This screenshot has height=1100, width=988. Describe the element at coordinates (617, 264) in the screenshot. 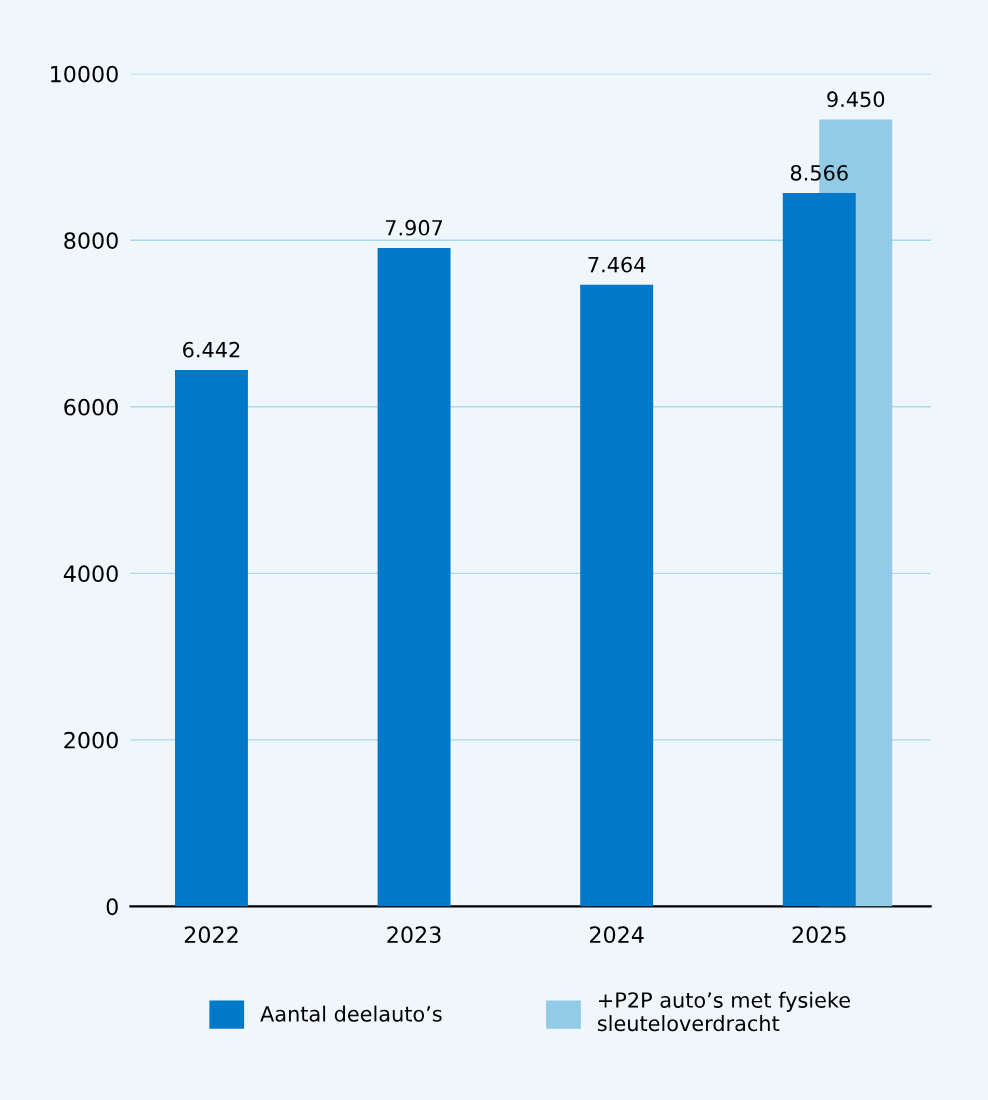

I see `data-label: 7.464` at that location.